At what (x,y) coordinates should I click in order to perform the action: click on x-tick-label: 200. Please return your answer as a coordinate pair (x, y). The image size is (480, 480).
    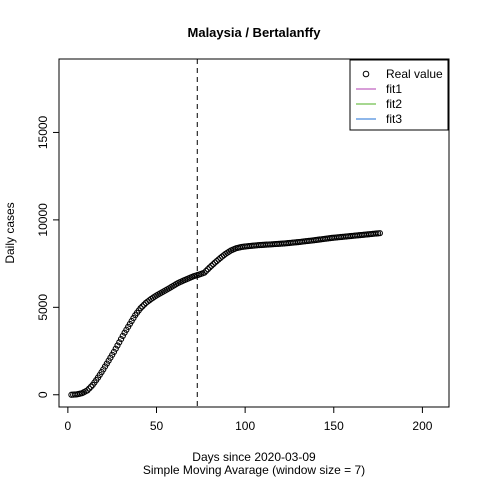
    Looking at the image, I should click on (422, 426).